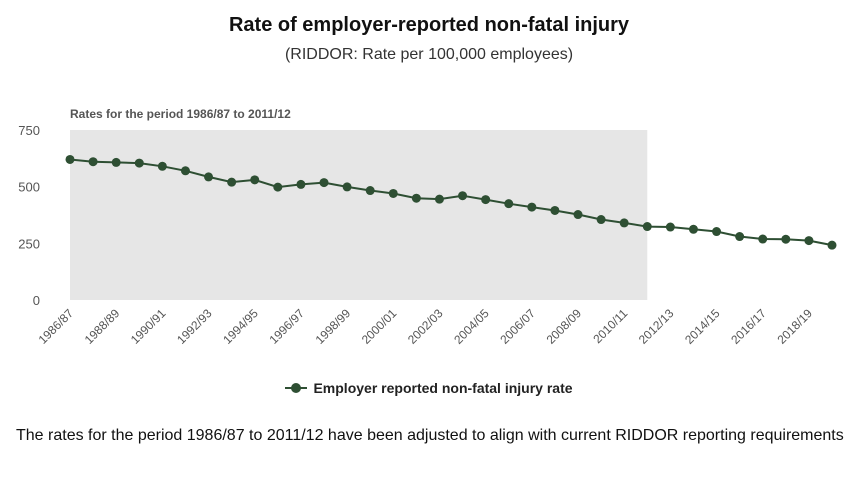 Image resolution: width=858 pixels, height=477 pixels. Describe the element at coordinates (517, 326) in the screenshot. I see `x-tick-label: 2006/07` at that location.